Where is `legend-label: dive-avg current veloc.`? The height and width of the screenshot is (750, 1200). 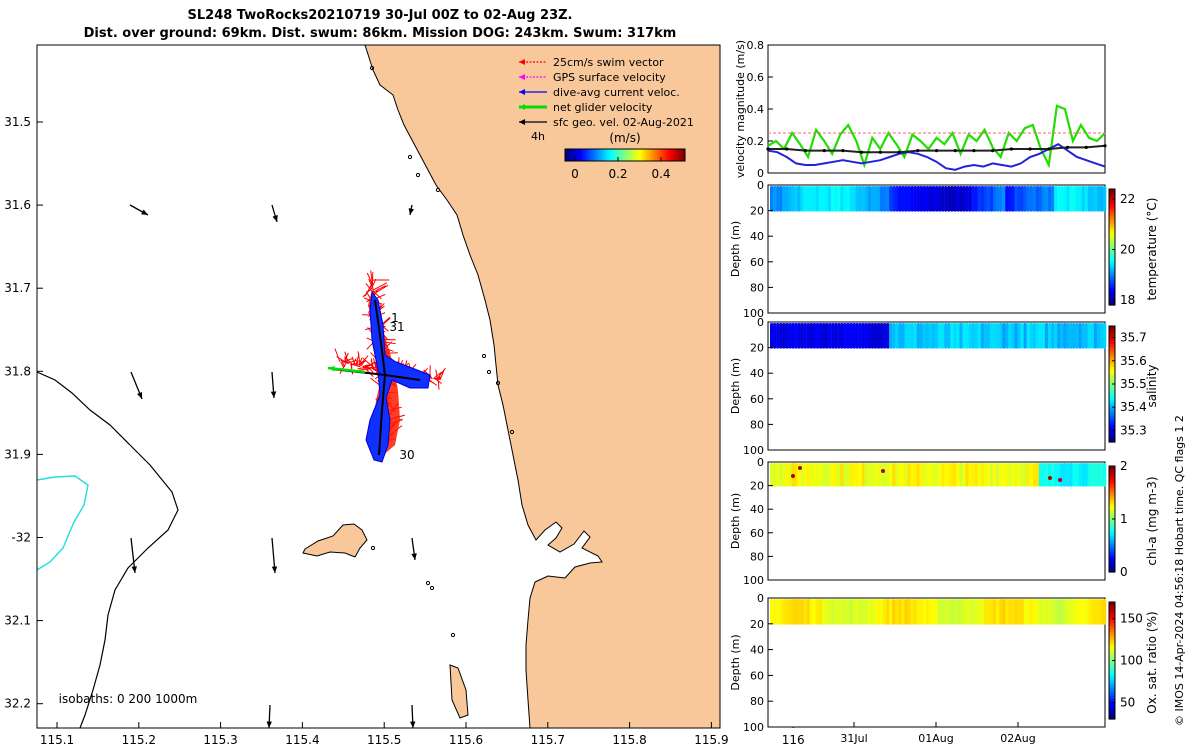 legend-label: dive-avg current veloc. is located at coordinates (616, 92).